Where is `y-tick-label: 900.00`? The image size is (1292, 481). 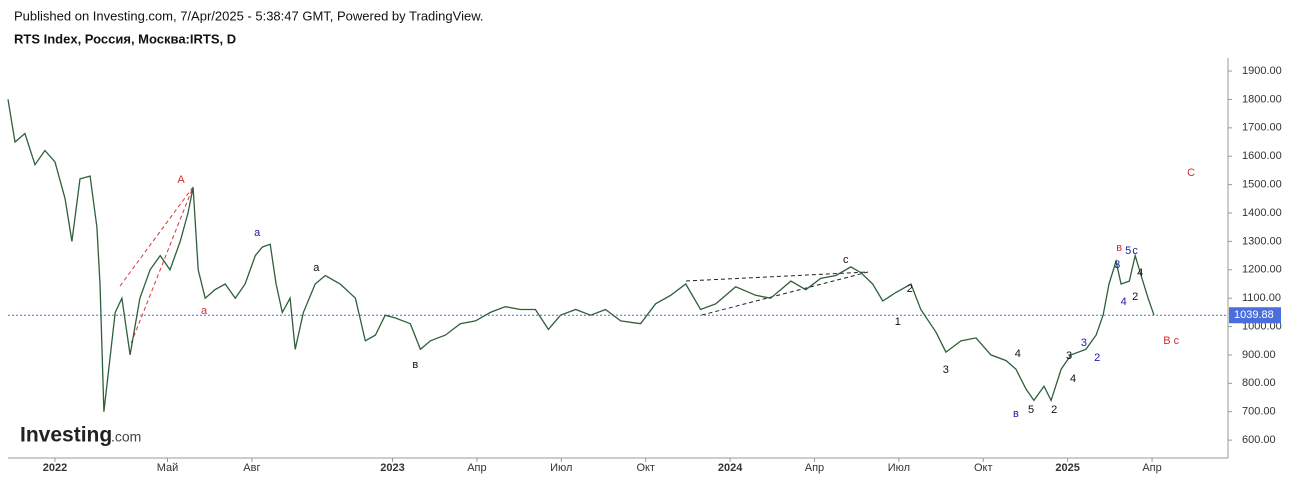
y-tick-label: 900.00 is located at coordinates (1259, 355).